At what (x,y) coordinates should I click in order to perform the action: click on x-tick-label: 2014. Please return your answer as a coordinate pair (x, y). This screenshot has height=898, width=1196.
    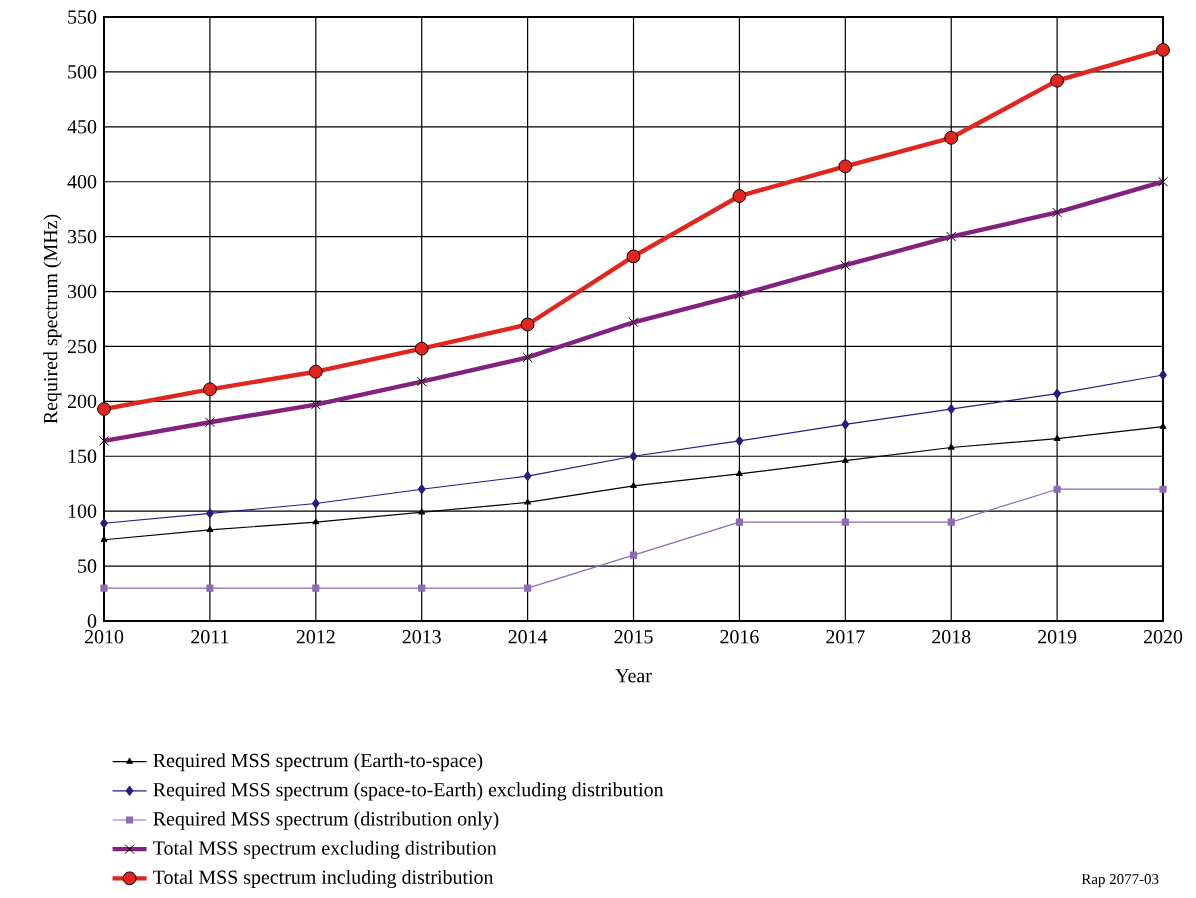
    Looking at the image, I should click on (528, 637).